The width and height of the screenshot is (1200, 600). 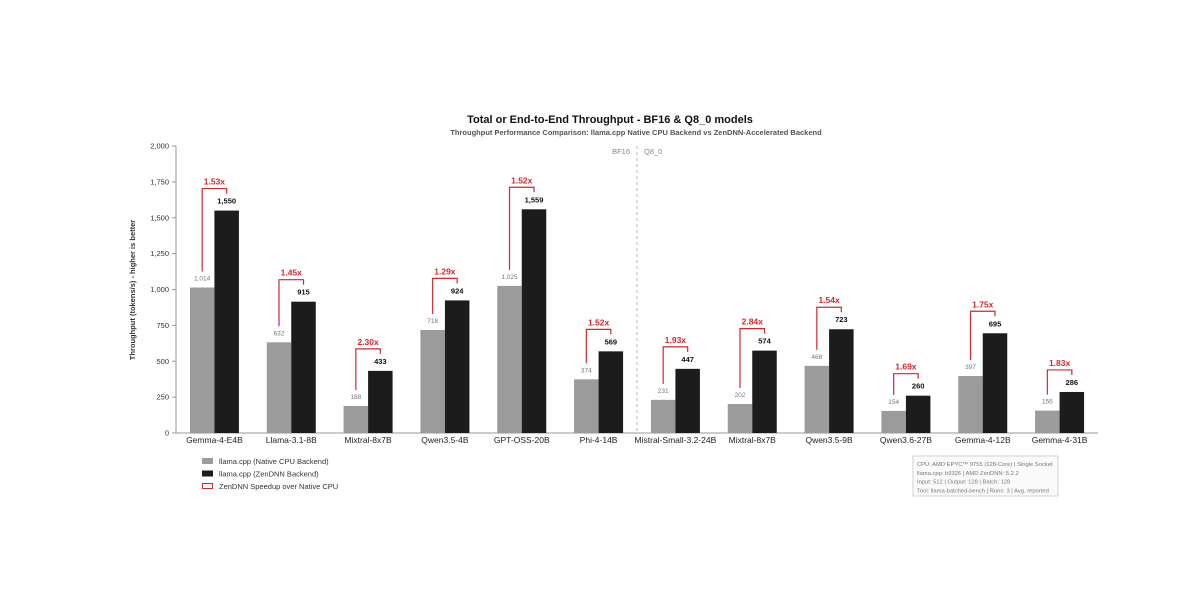 What do you see at coordinates (611, 341) in the screenshot?
I see `zendnn-value-label: 569` at bounding box center [611, 341].